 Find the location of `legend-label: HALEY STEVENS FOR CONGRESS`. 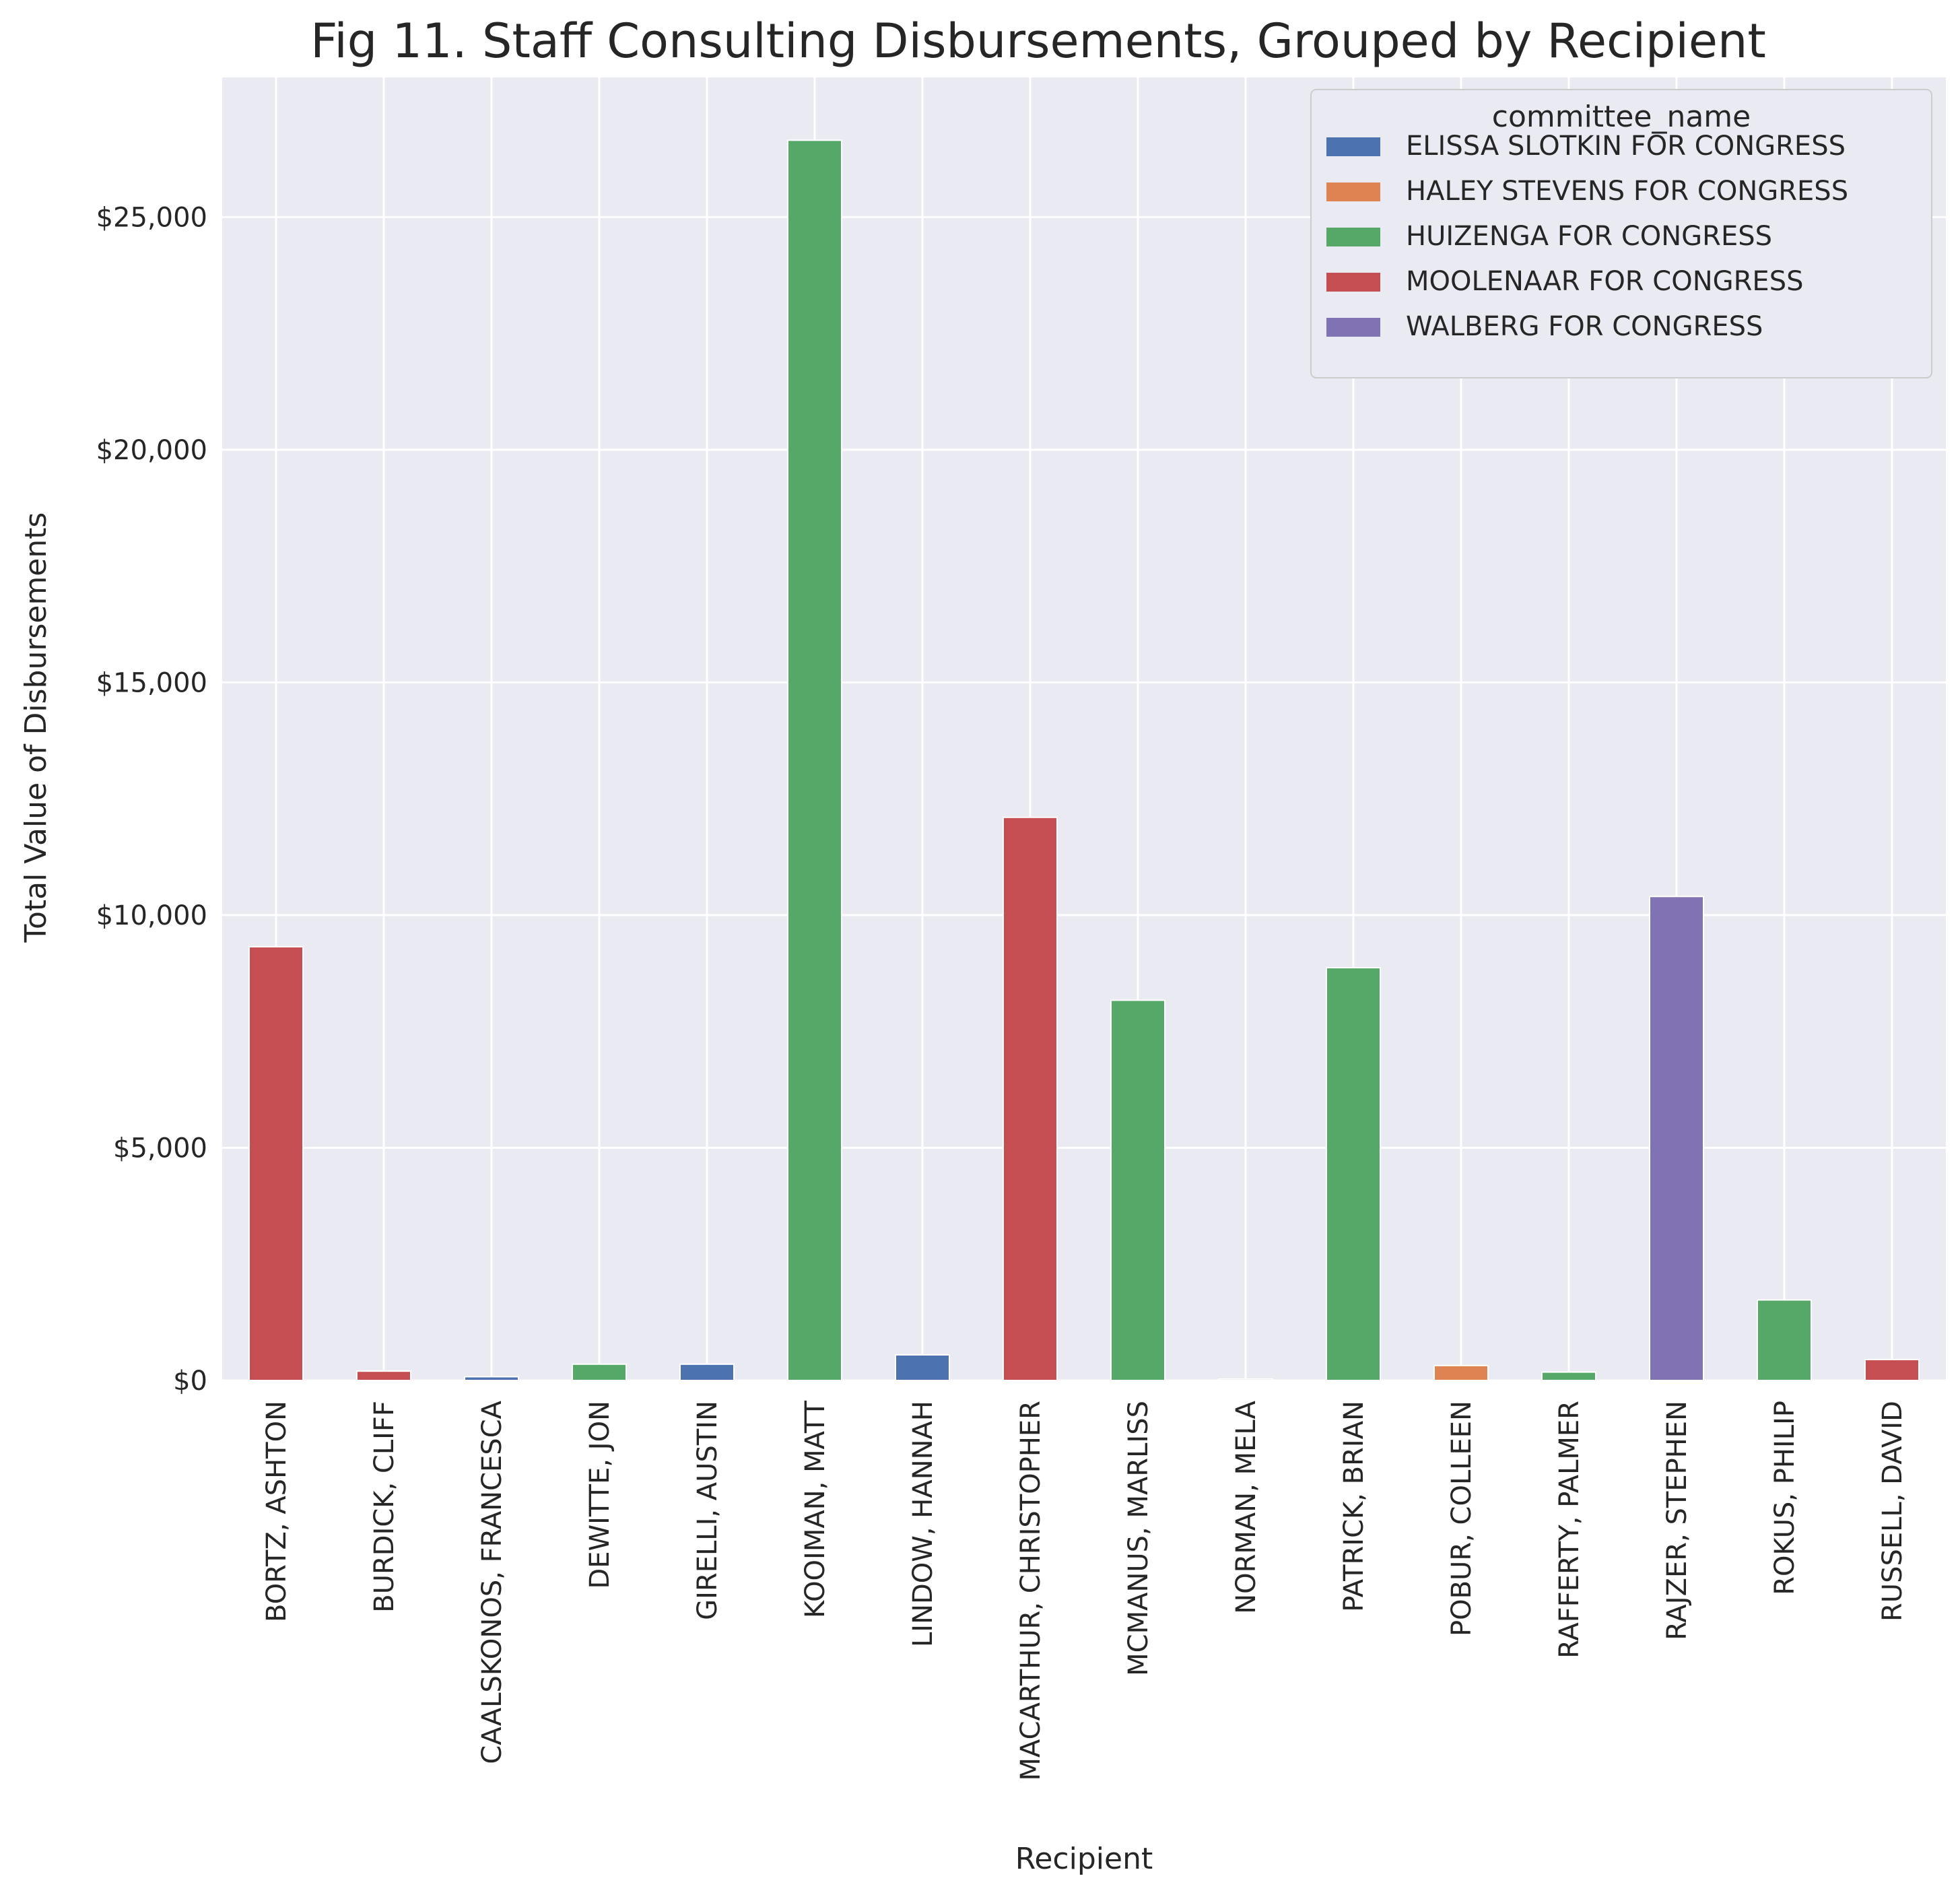

legend-label: HALEY STEVENS FOR CONGRESS is located at coordinates (1627, 191).